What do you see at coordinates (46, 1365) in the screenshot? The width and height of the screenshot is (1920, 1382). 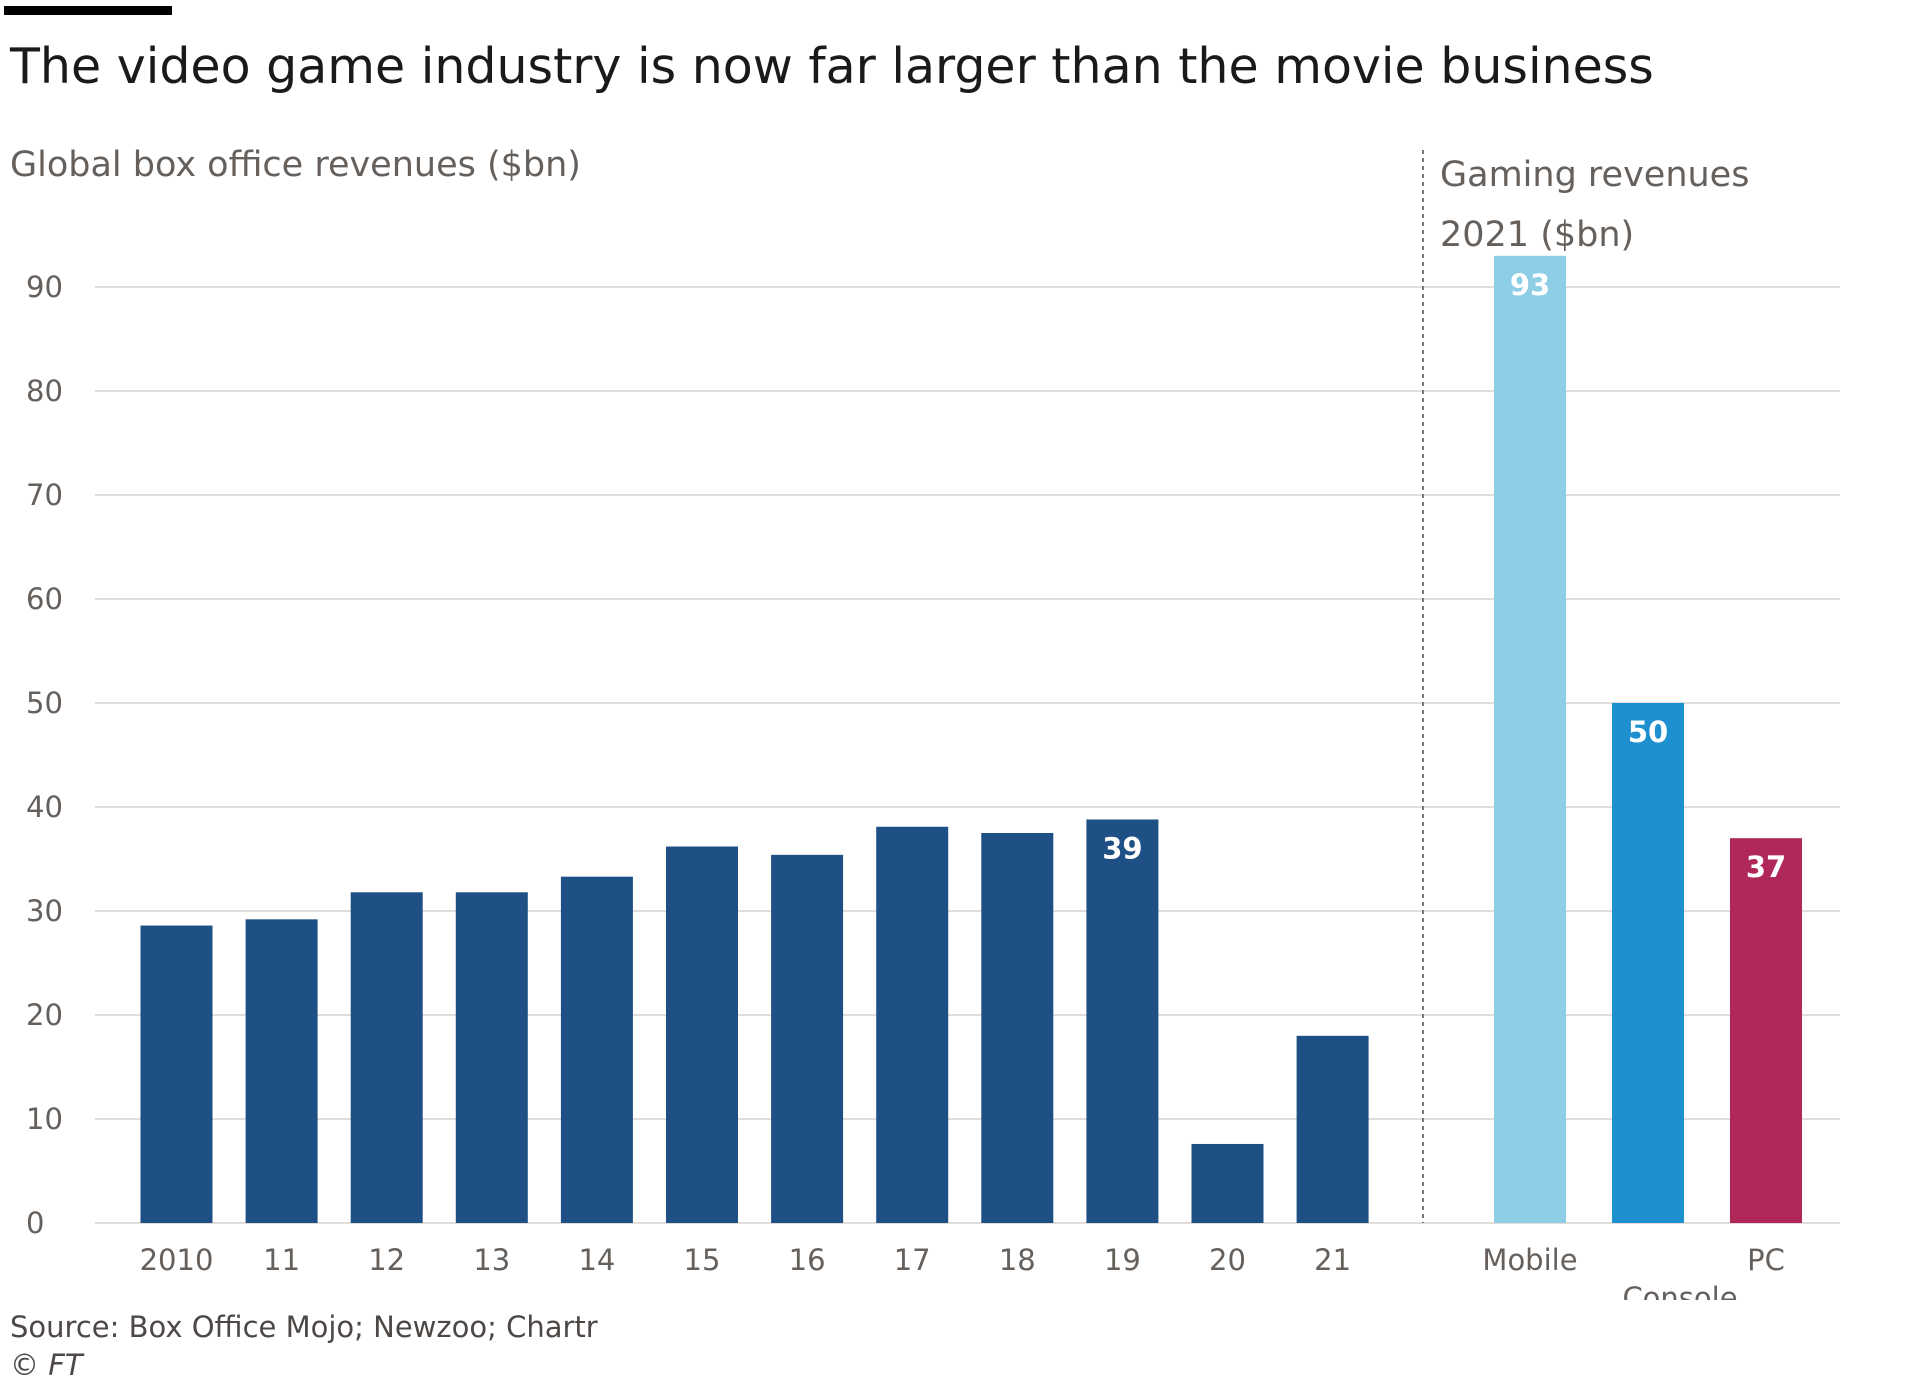 I see `credit-note: © FT` at bounding box center [46, 1365].